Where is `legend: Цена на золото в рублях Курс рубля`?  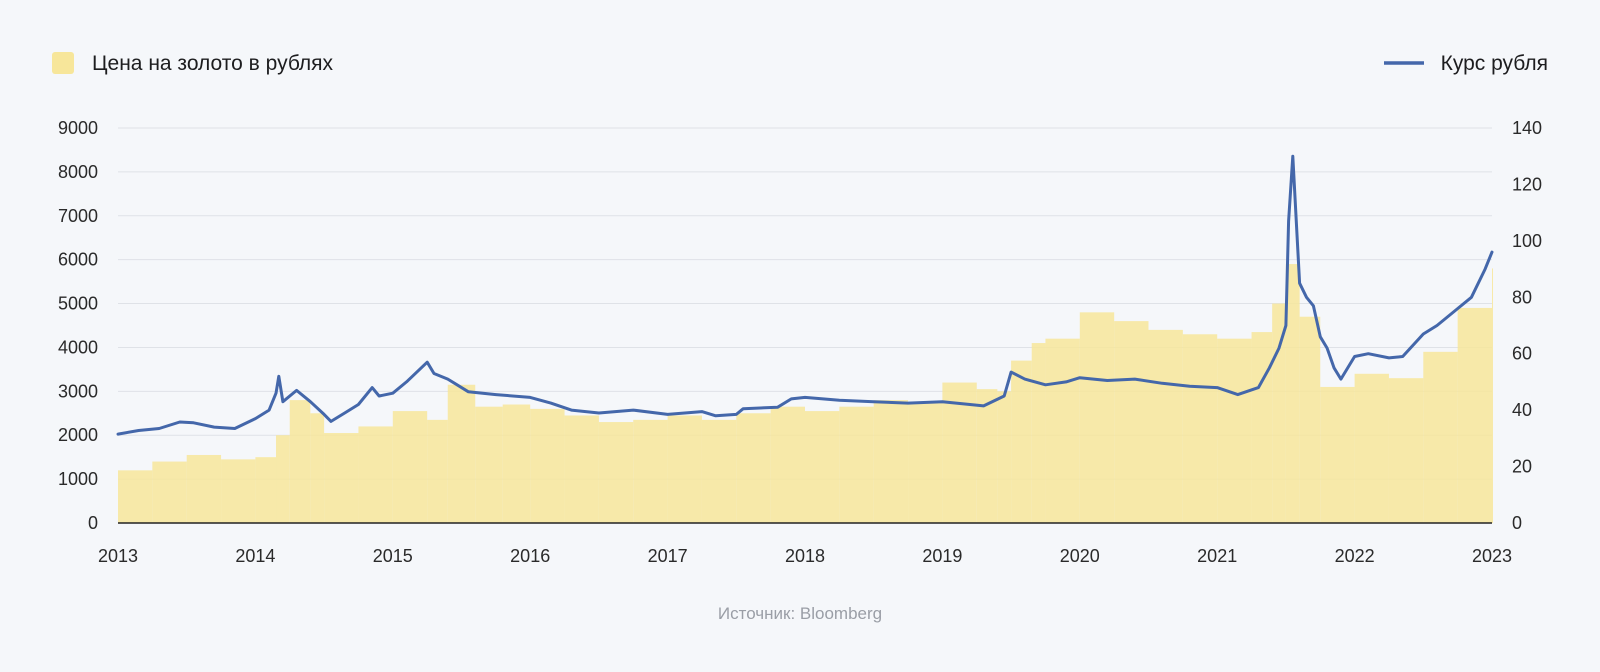 legend: Цена на золото в рублях Курс рубля is located at coordinates (800, 63).